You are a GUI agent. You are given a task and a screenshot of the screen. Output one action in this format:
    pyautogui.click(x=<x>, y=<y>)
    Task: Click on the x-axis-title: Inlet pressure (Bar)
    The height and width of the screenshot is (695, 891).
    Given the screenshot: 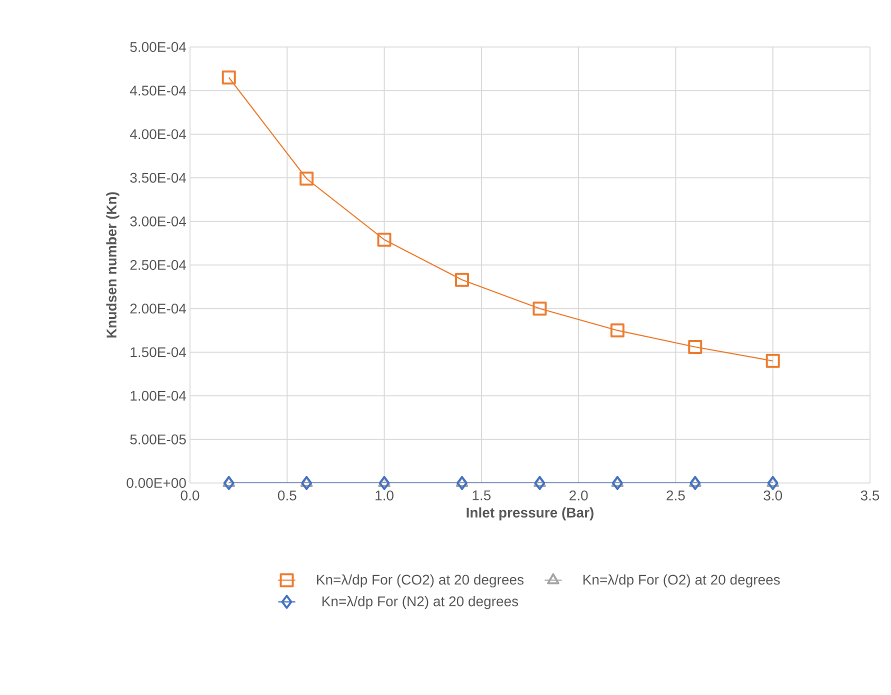 What is the action you would take?
    pyautogui.click(x=530, y=513)
    